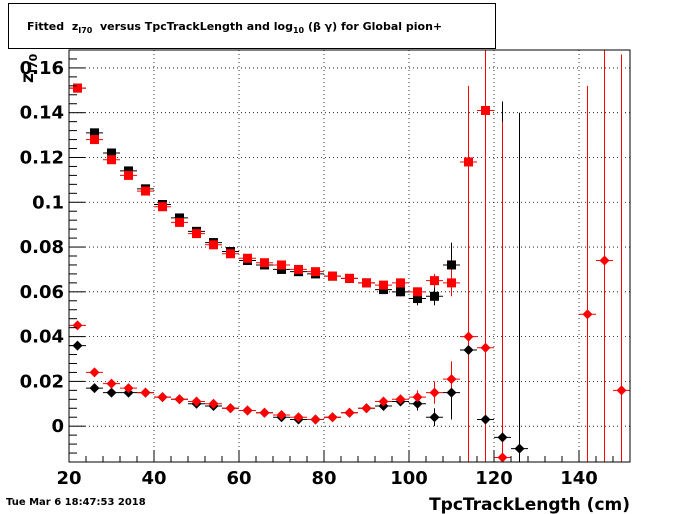 Image resolution: width=700 pixels, height=514 pixels. I want to click on y-tick-label: 0.08, so click(42, 247).